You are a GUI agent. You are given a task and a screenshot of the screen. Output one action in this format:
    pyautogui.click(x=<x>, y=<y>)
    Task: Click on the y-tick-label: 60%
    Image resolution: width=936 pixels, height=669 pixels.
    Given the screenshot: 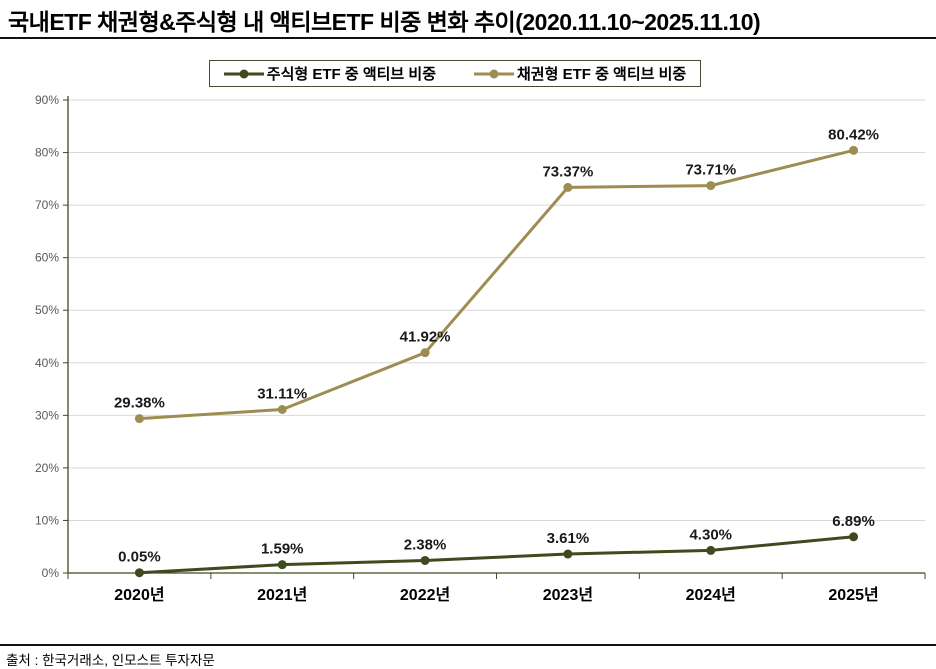 What is the action you would take?
    pyautogui.click(x=47, y=258)
    